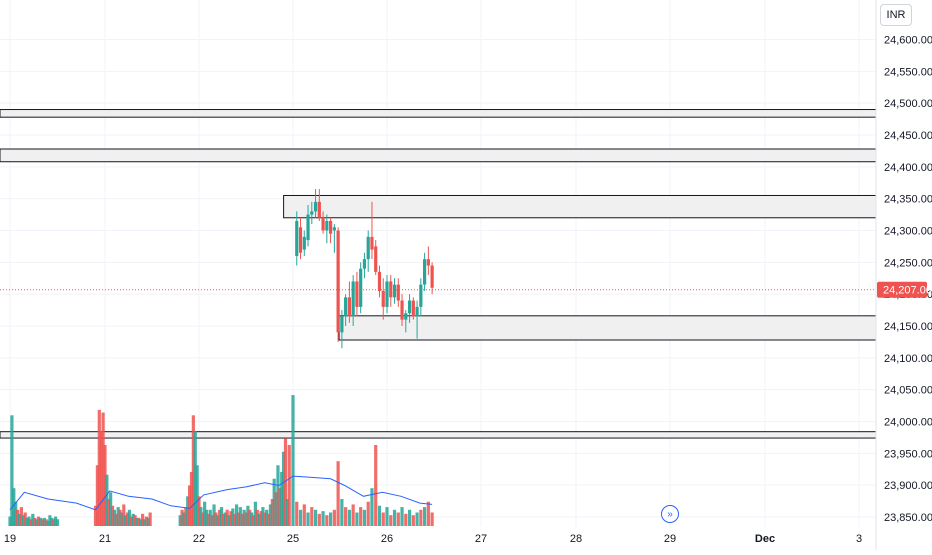  What do you see at coordinates (221, 493) in the screenshot?
I see `volume-ma-line` at bounding box center [221, 493].